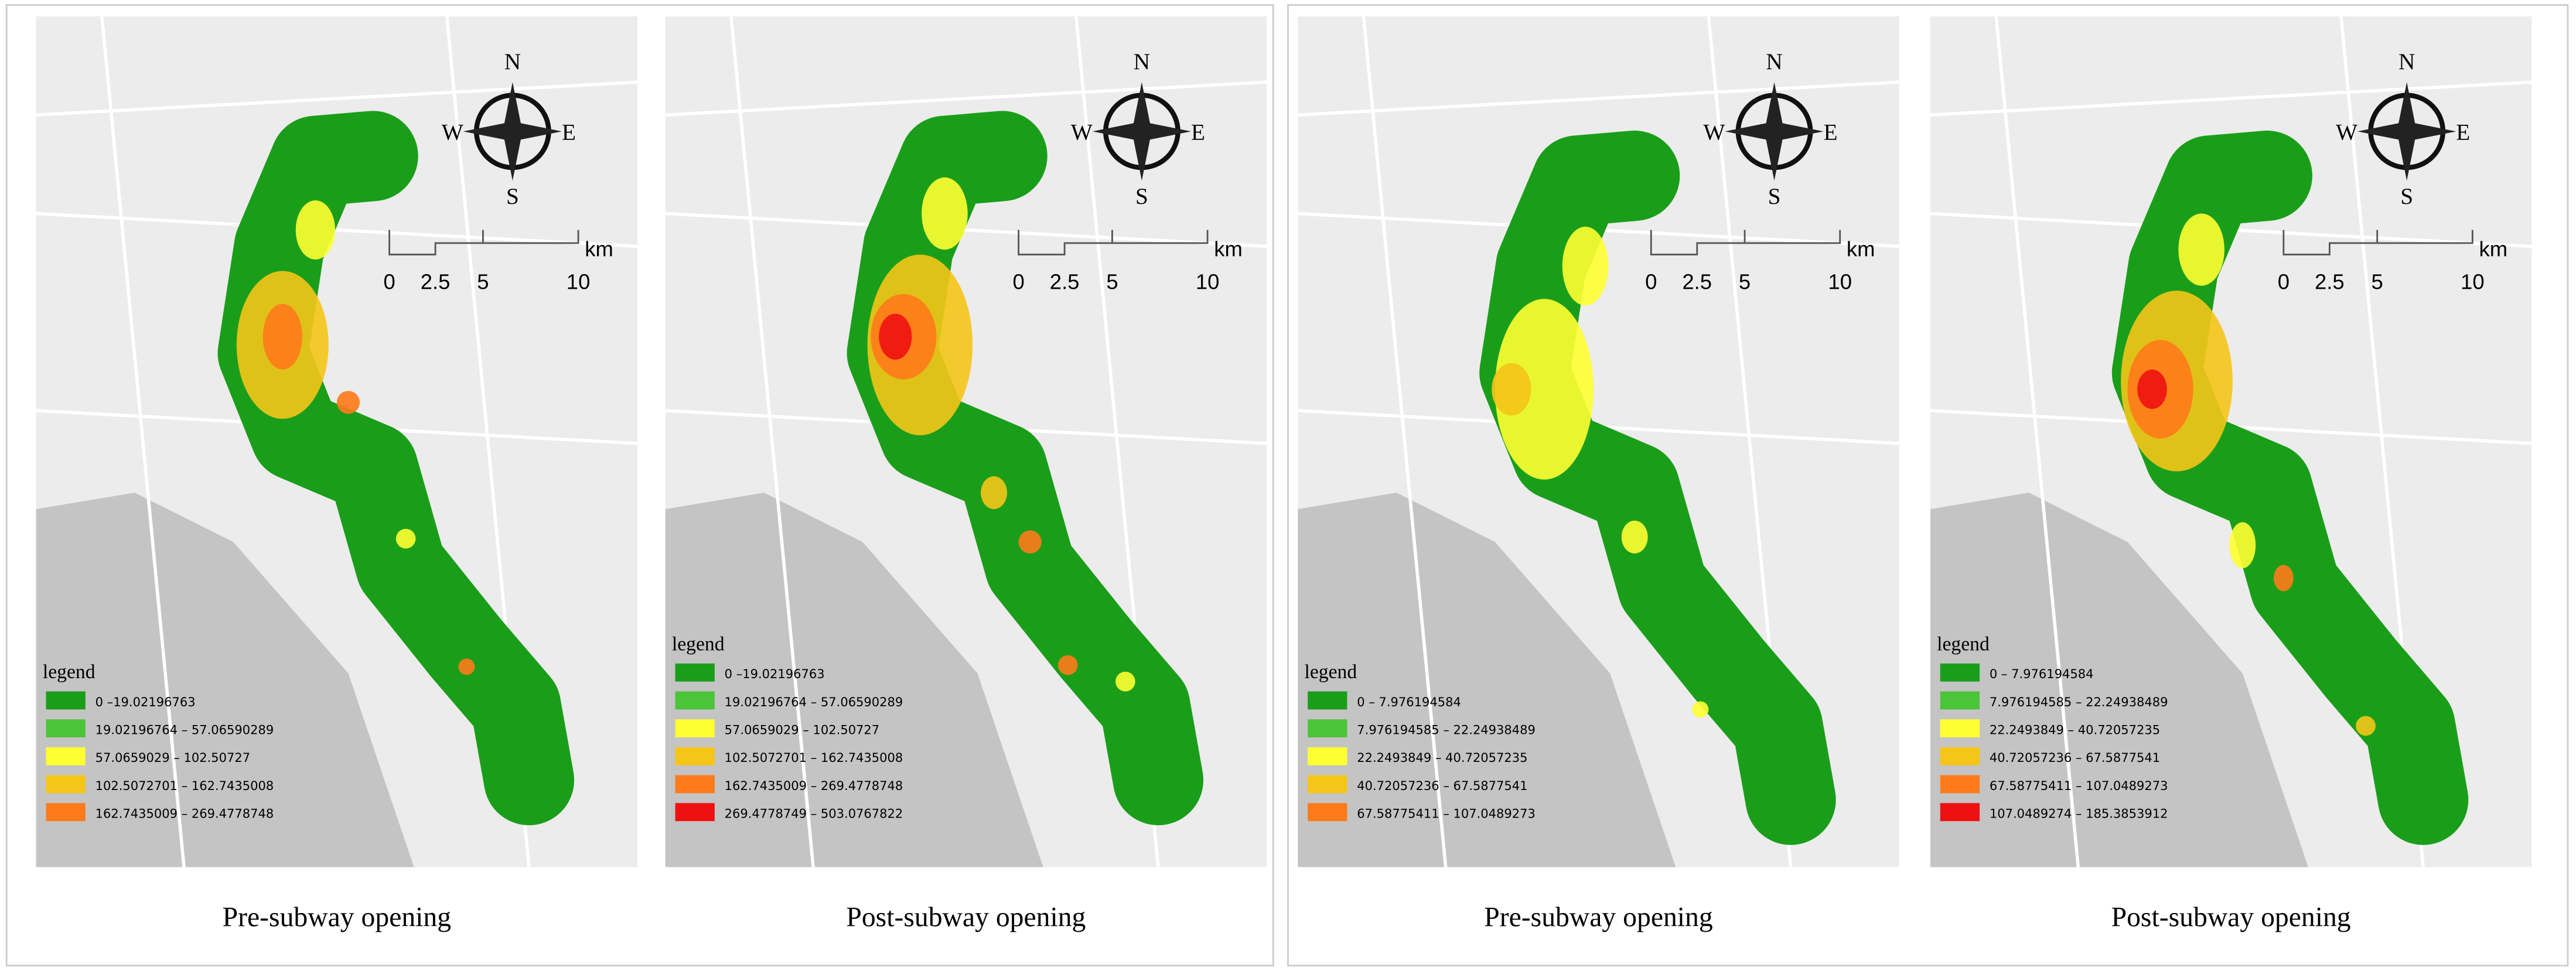 Image resolution: width=2576 pixels, height=978 pixels. Describe the element at coordinates (2079, 813) in the screenshot. I see `legend-label: 107.0489274 – 185.3853912` at that location.